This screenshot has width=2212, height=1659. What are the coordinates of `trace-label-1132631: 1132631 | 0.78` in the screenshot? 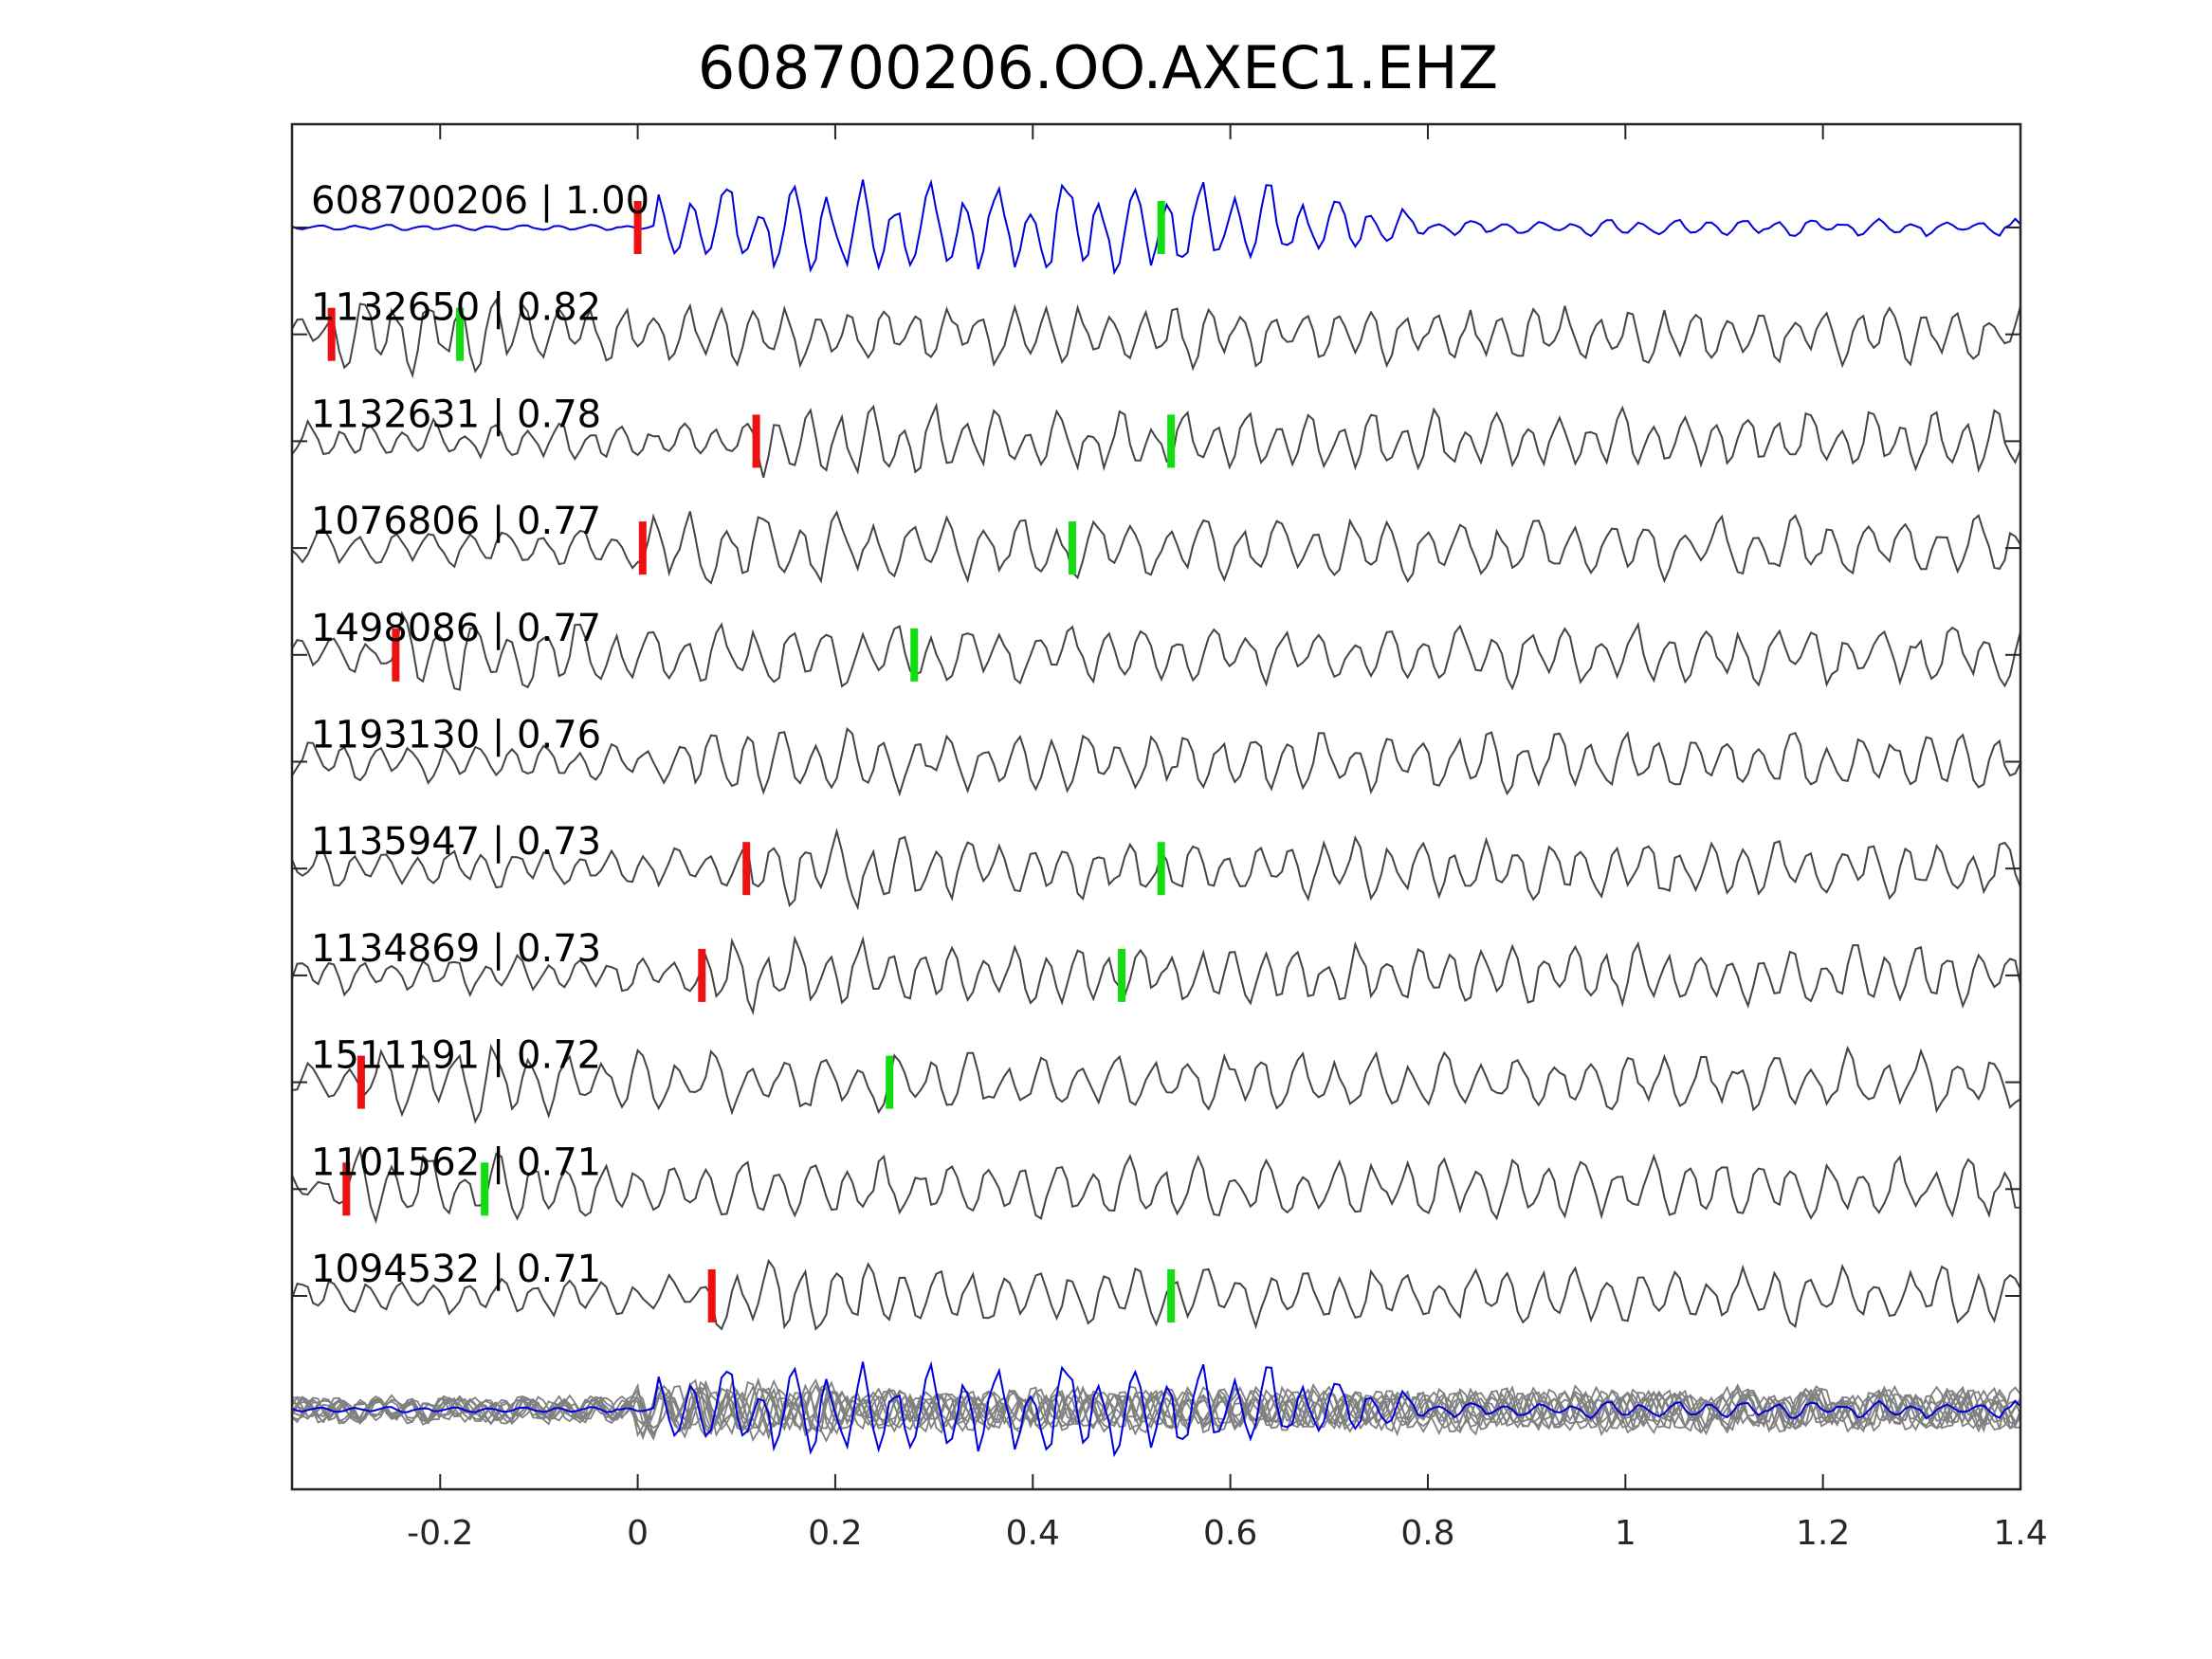 It's located at (456, 414).